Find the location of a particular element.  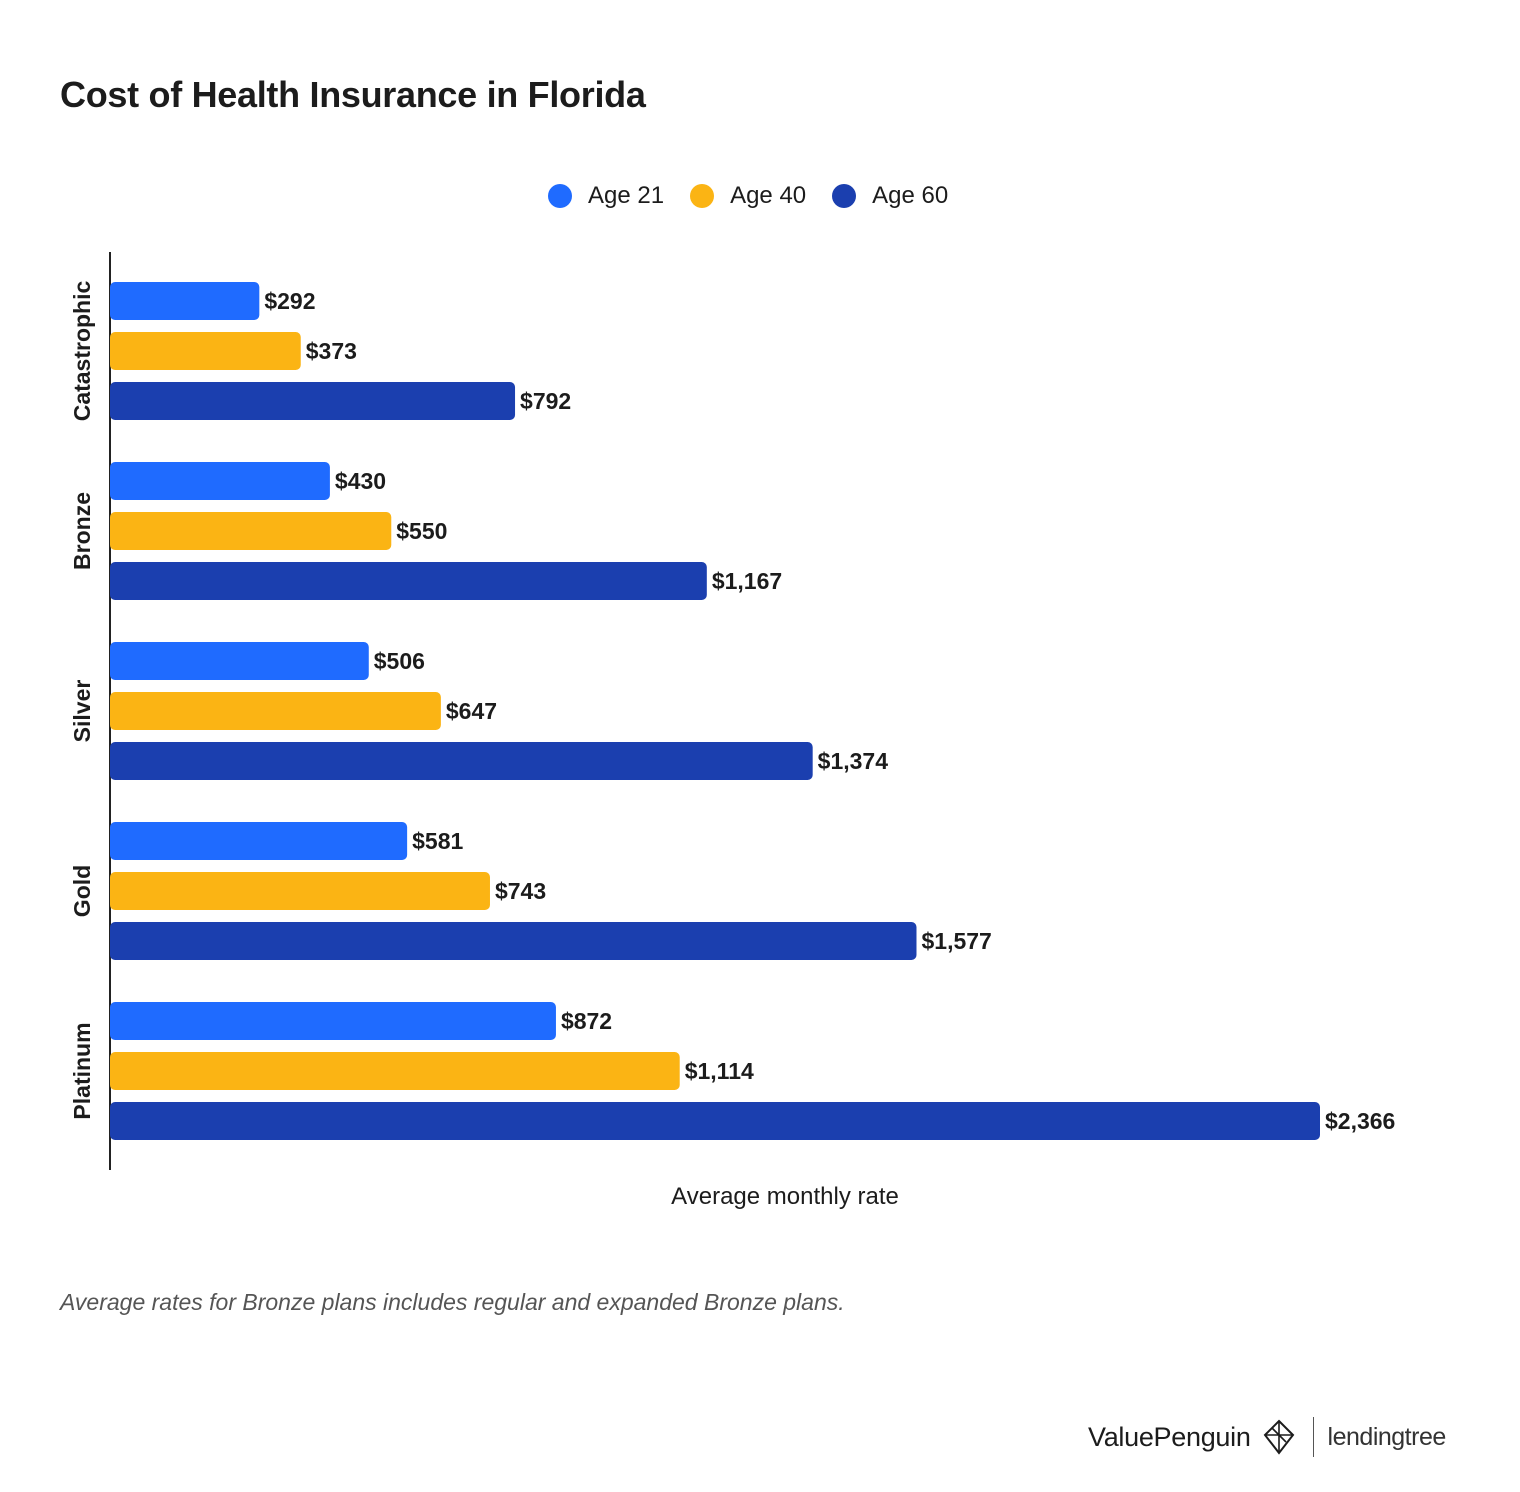

legend-label-age-60: Age 60 is located at coordinates (910, 195).